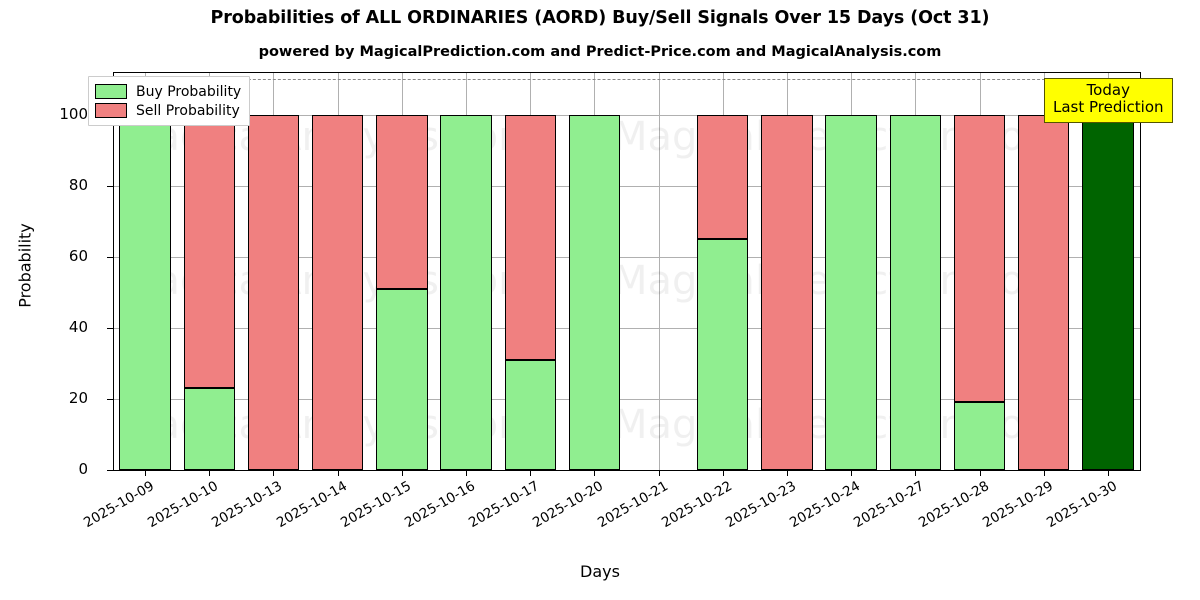 Image resolution: width=1200 pixels, height=600 pixels. What do you see at coordinates (111, 91) in the screenshot?
I see `legend-swatch-buy` at bounding box center [111, 91].